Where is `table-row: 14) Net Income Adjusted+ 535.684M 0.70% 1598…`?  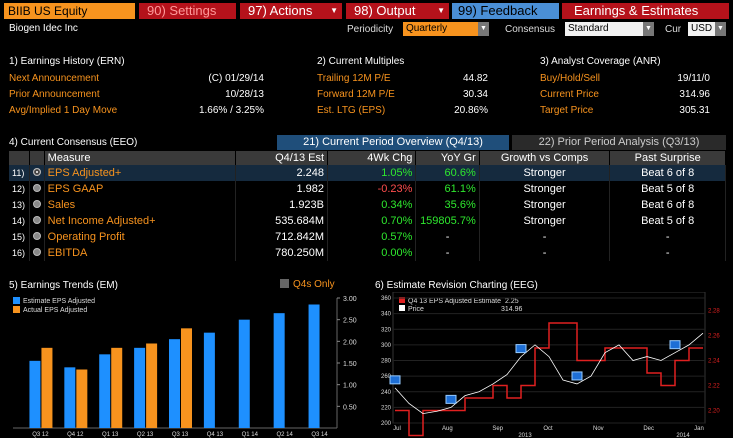 table-row: 14) Net Income Adjusted+ 535.684M 0.70% 1598… is located at coordinates (367, 221).